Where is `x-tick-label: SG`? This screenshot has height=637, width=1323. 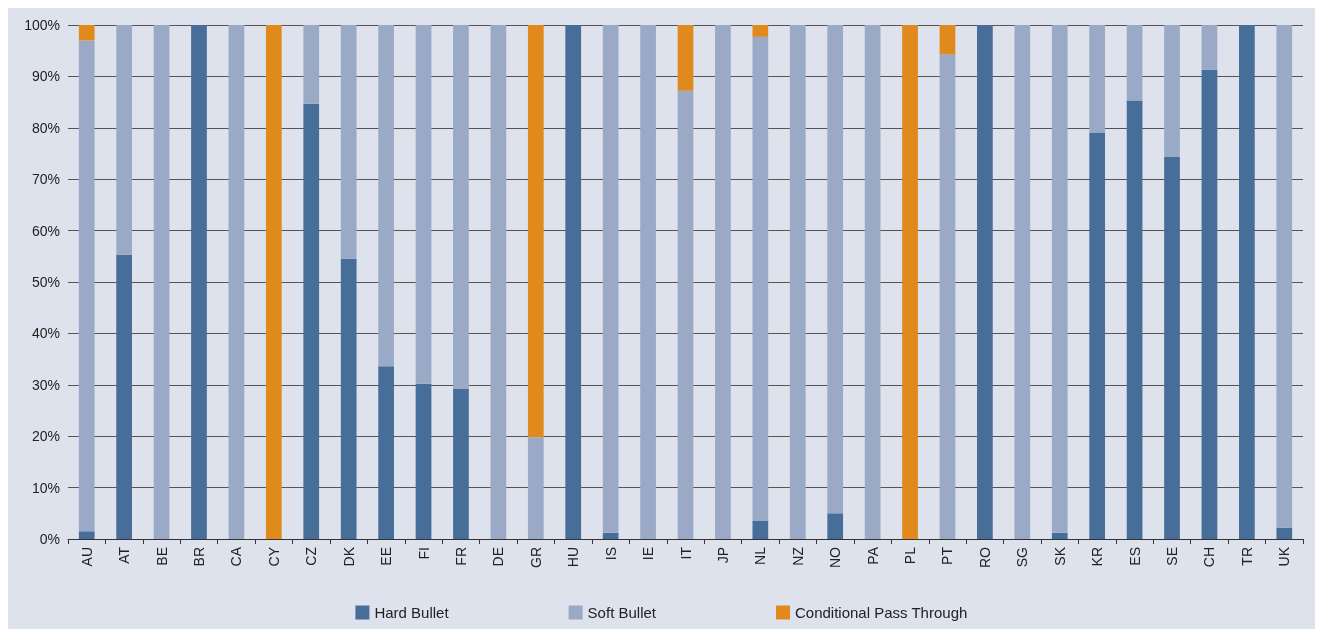 x-tick-label: SG is located at coordinates (1022, 557).